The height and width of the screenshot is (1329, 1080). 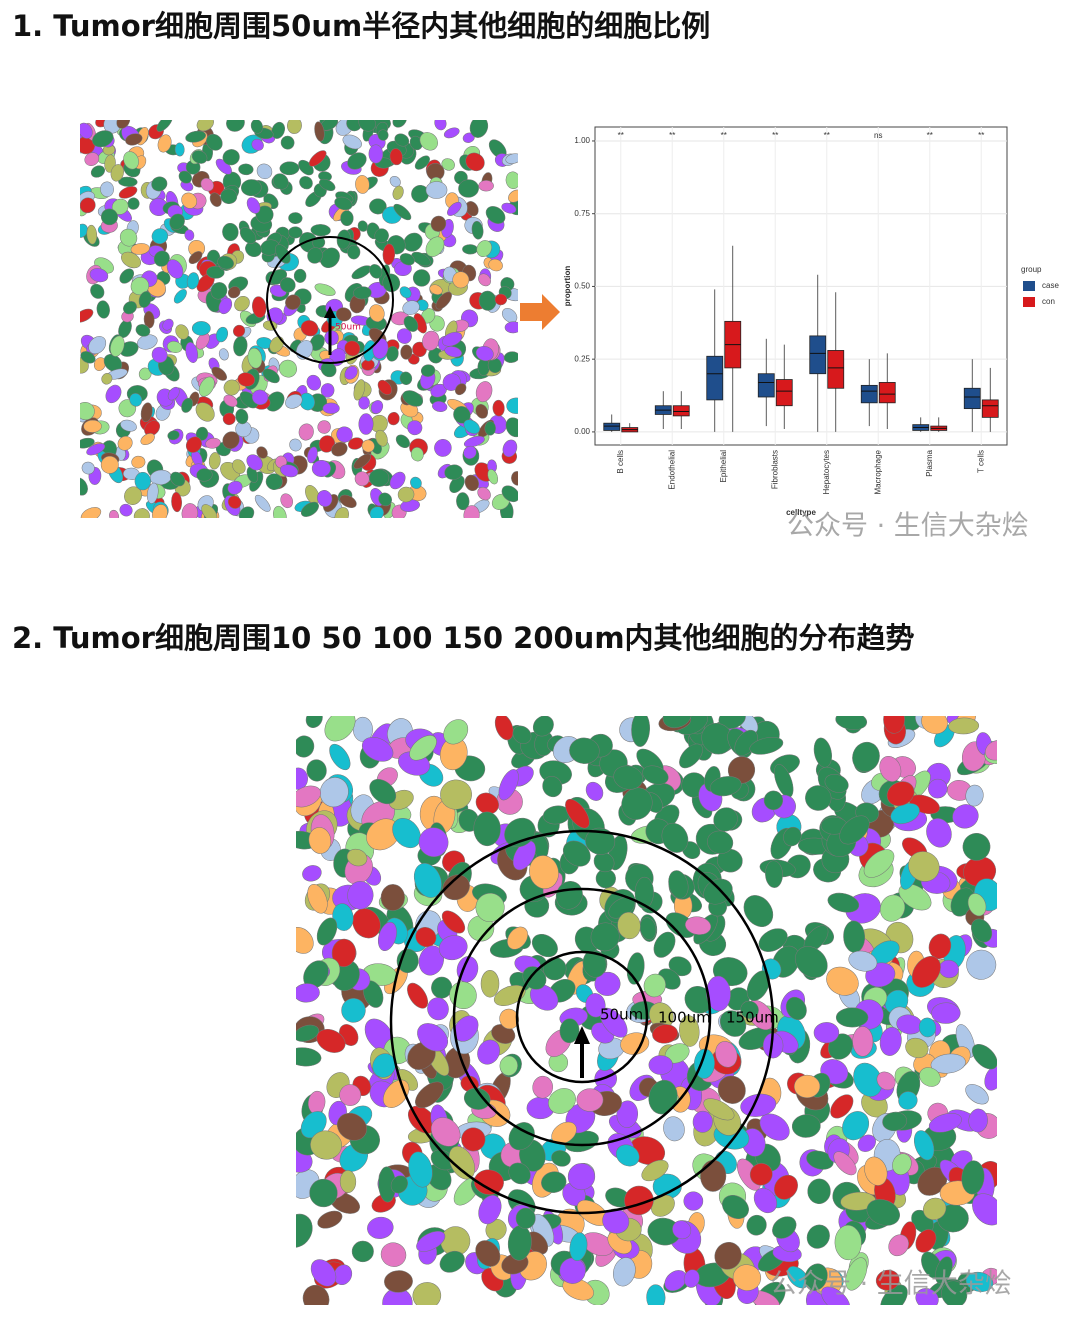 I want to click on y-tick-label: 0.00, so click(x=582, y=431).